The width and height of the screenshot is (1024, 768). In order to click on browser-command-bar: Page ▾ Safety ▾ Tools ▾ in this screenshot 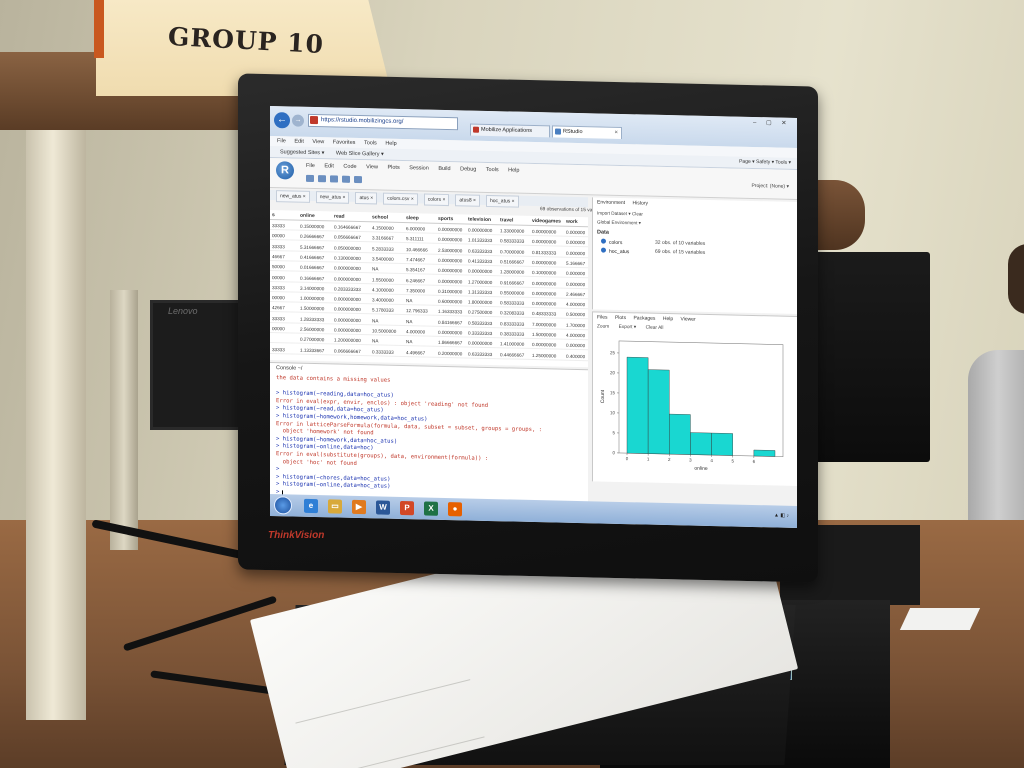, I will do `click(765, 162)`.